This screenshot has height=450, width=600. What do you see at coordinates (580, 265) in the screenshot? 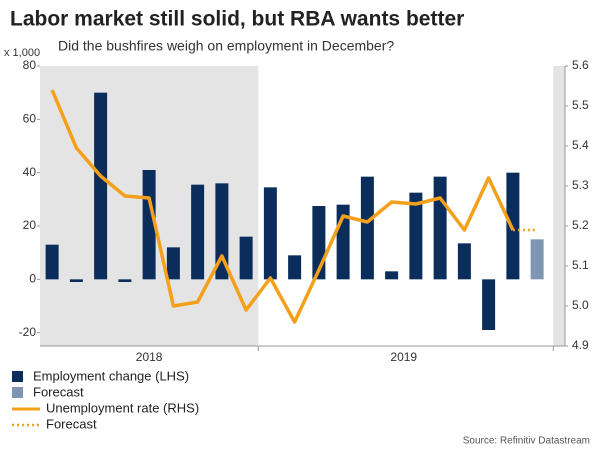
I see `y2-tick-label: 5.1` at bounding box center [580, 265].